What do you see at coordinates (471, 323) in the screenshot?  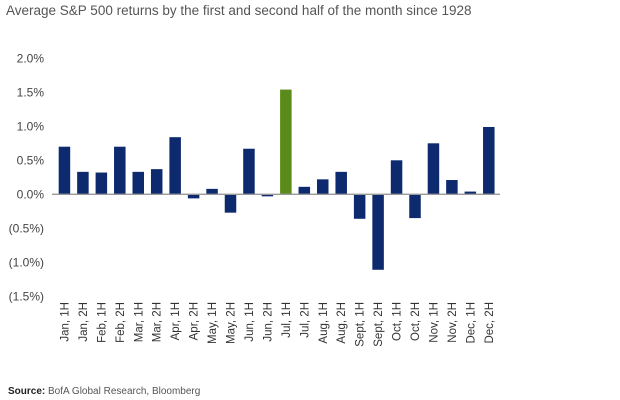 I see `x-tick-label: Dec, 1H` at bounding box center [471, 323].